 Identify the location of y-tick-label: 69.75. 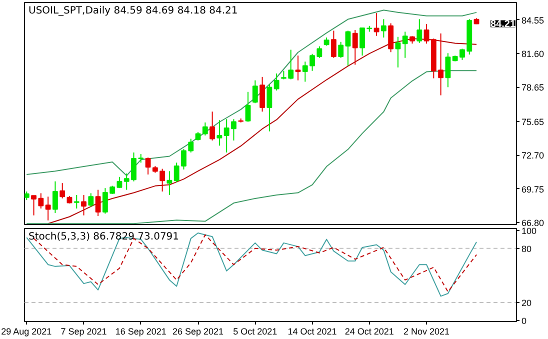
(533, 189).